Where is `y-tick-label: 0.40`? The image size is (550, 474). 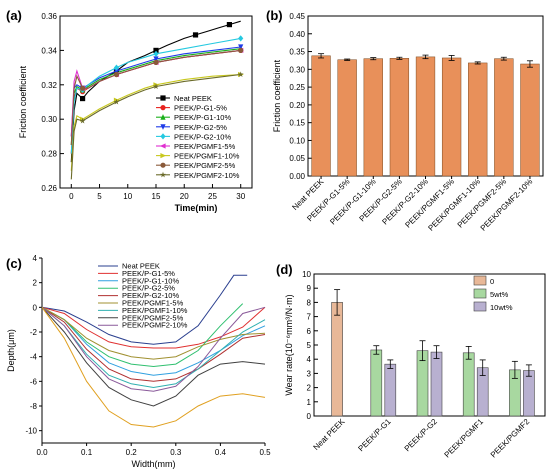 y-tick-label: 0.40 is located at coordinates (297, 34).